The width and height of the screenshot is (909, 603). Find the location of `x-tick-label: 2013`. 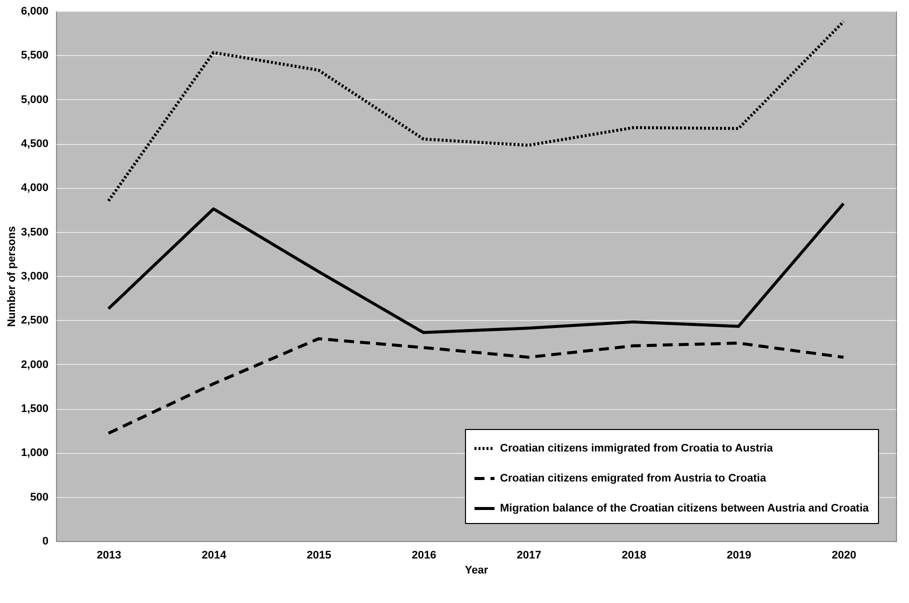

x-tick-label: 2013 is located at coordinates (109, 556).